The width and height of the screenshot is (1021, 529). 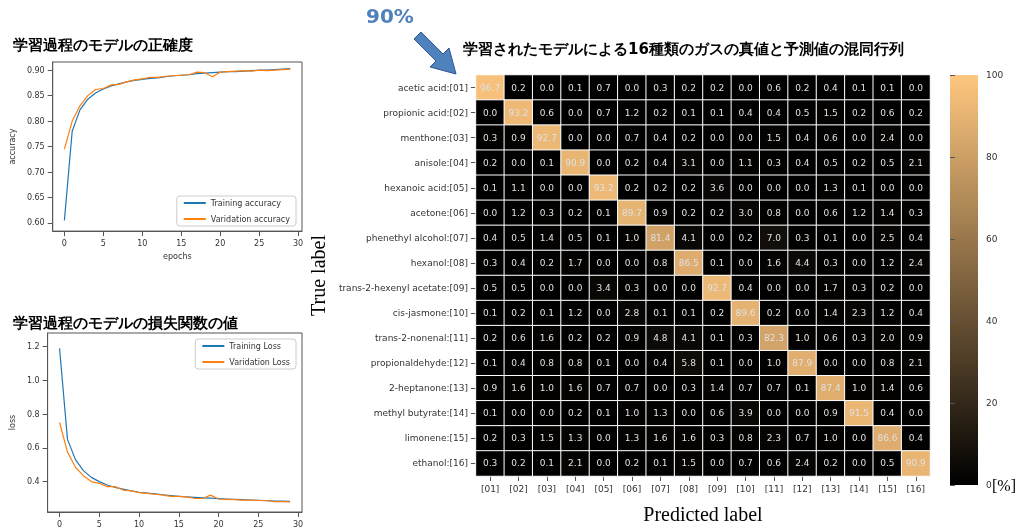 I want to click on y-tick-label: 0.4, so click(x=33, y=482).